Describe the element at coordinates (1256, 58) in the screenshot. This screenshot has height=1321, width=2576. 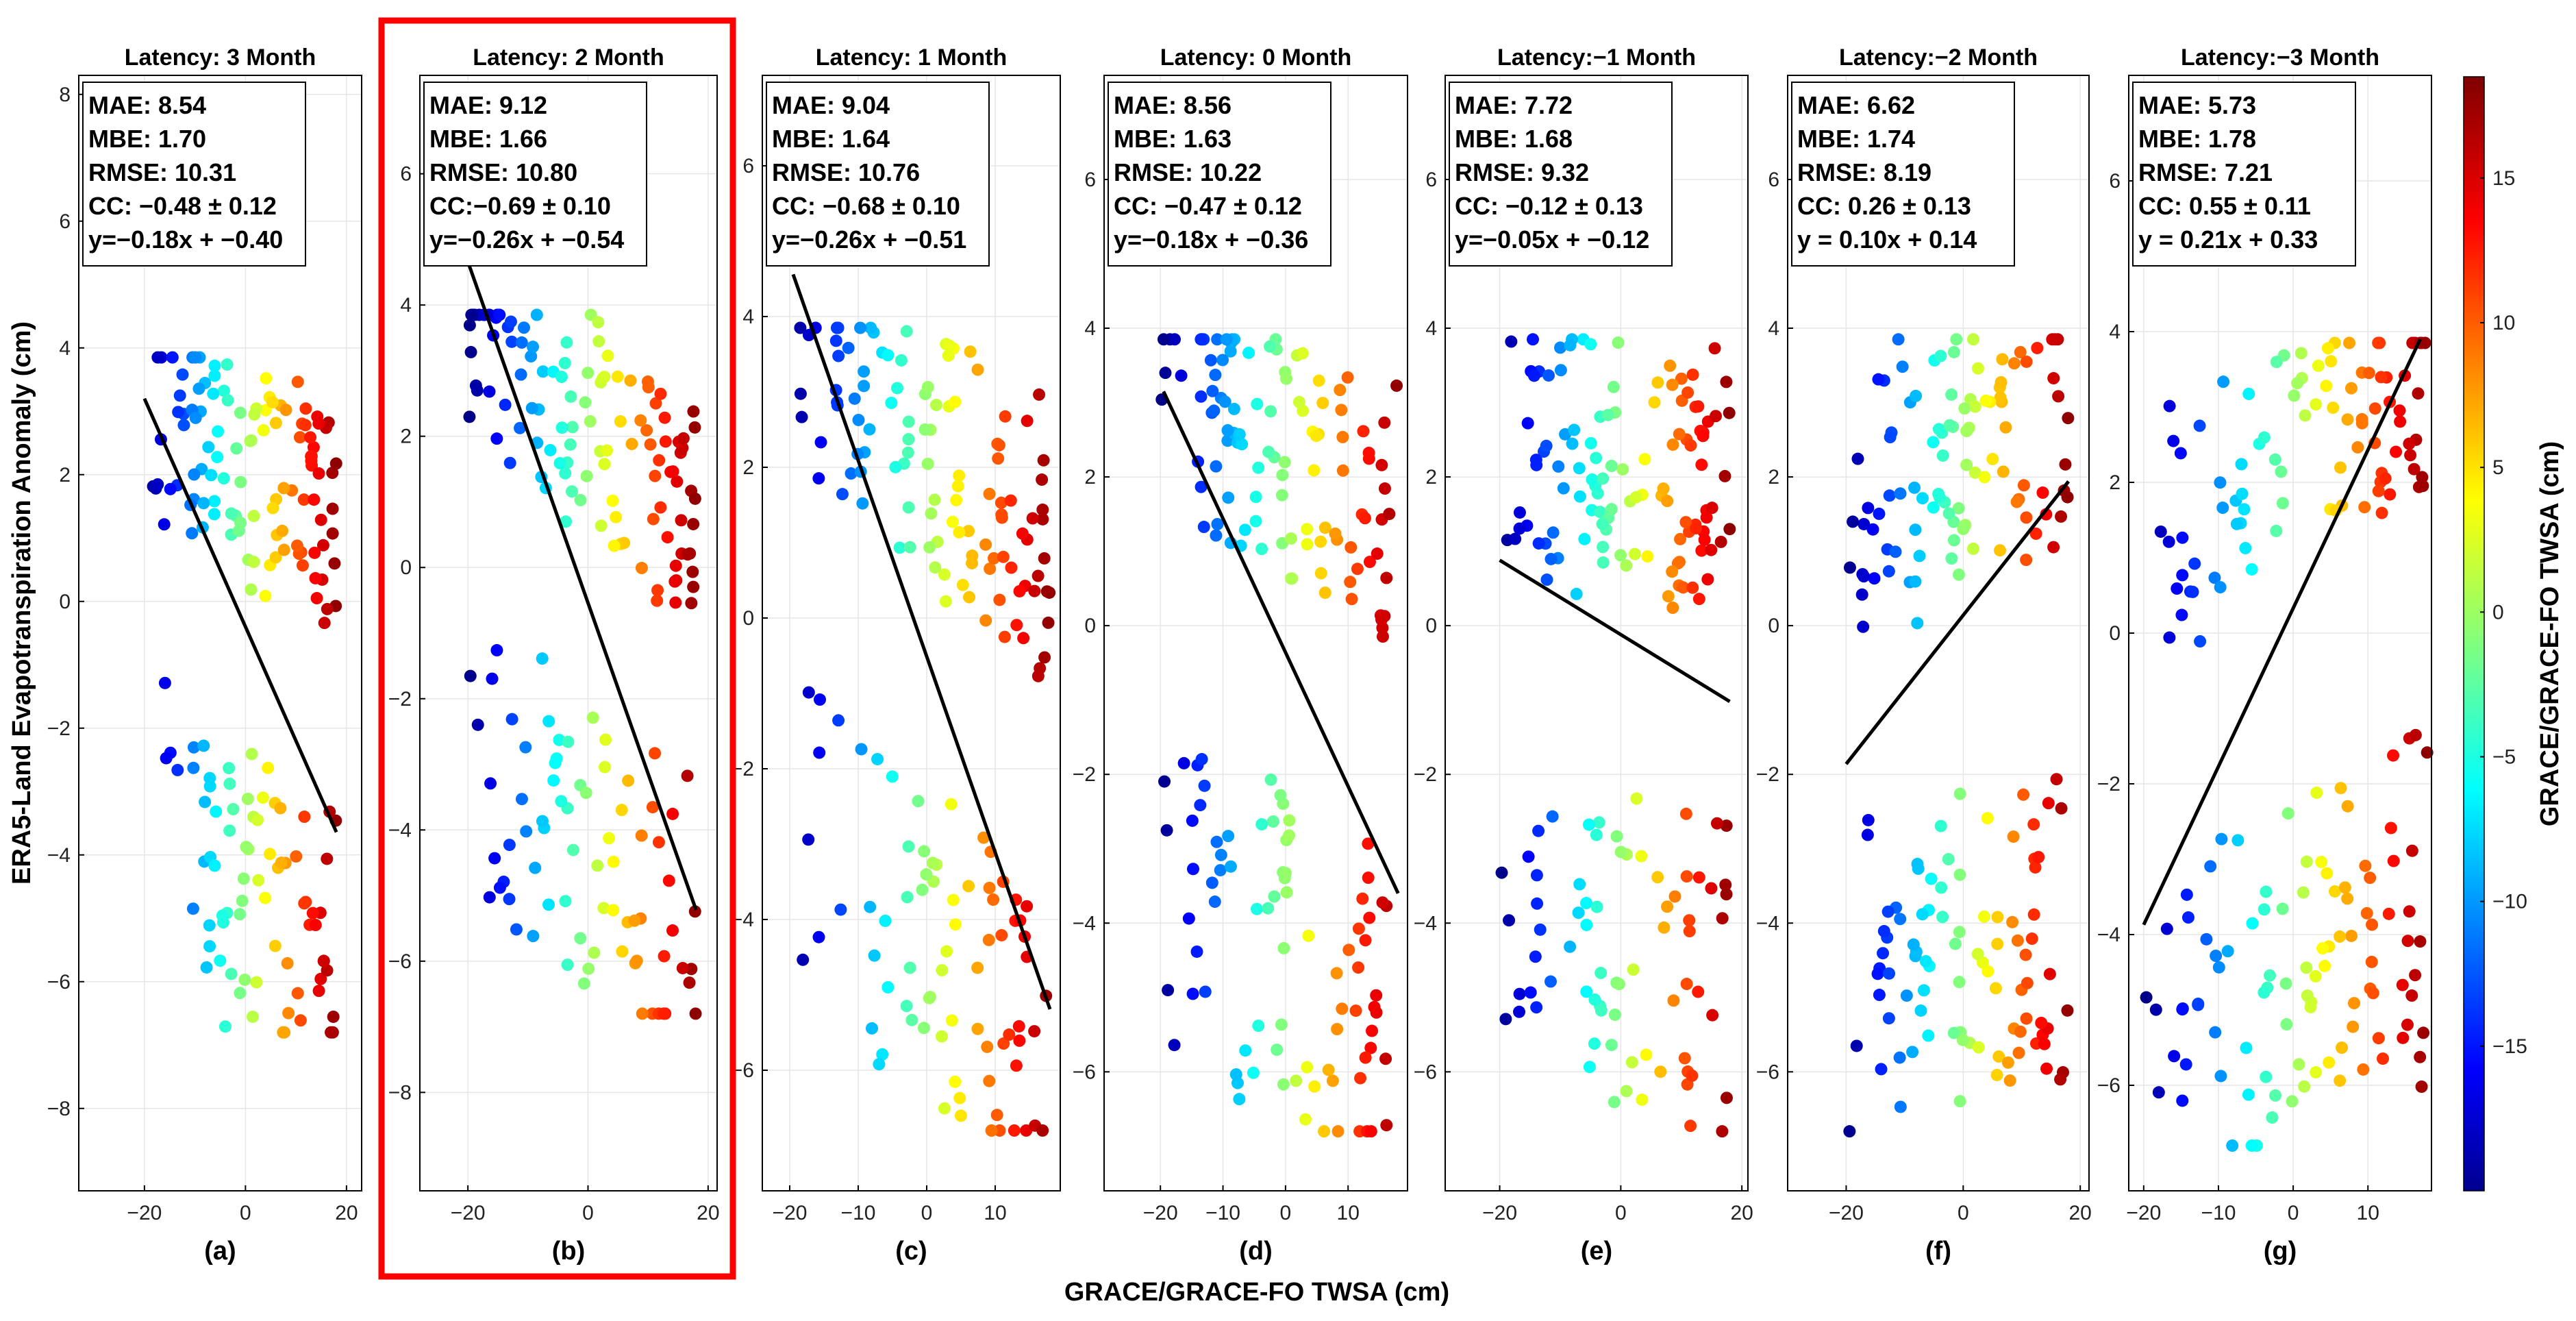
I see `panel-title: Latency: 0 Month` at that location.